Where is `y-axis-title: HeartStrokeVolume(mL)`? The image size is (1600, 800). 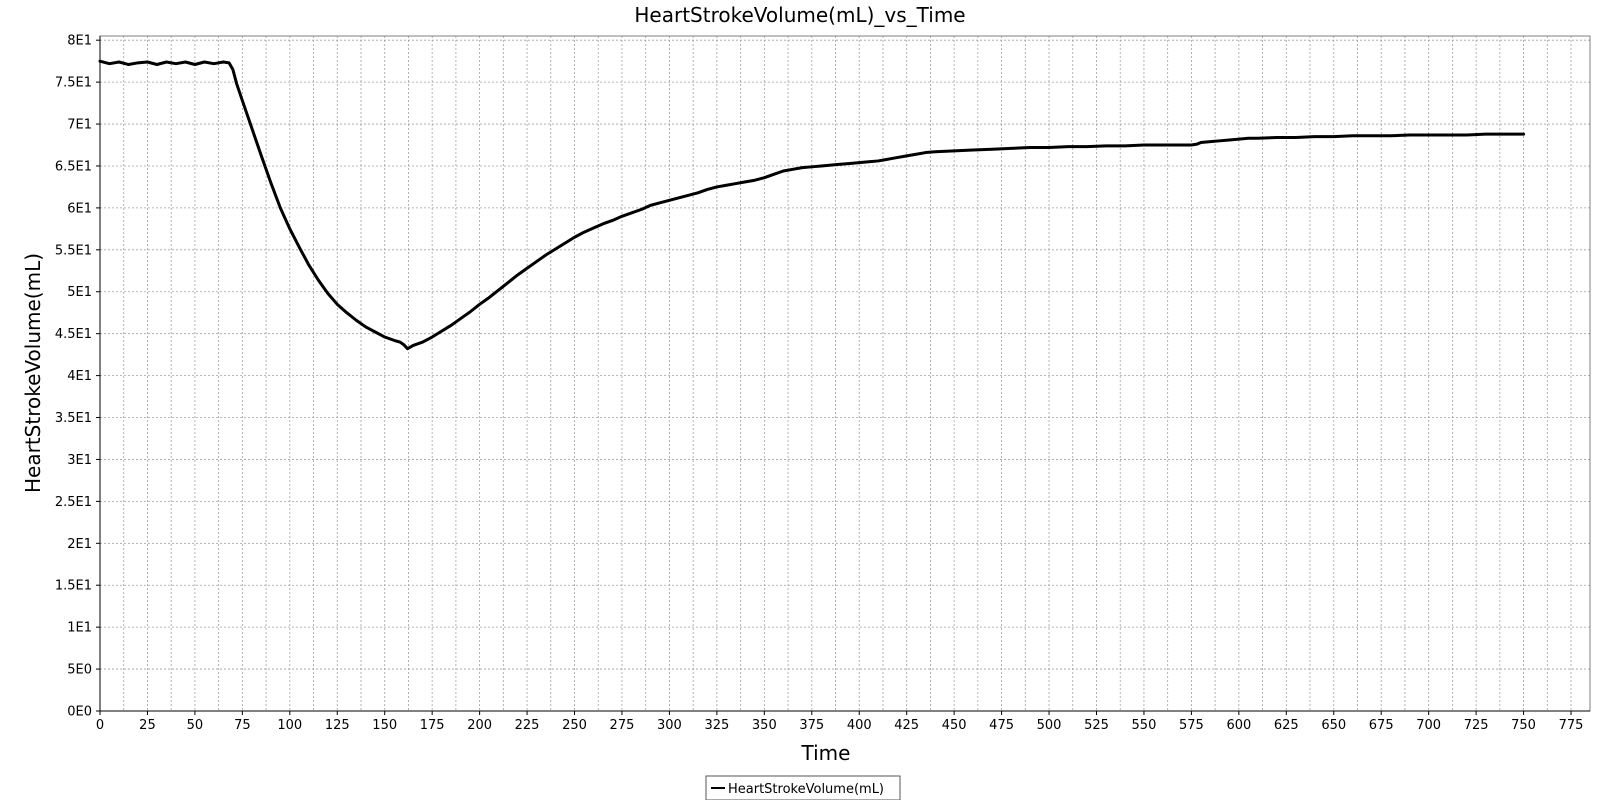
y-axis-title: HeartStrokeVolume(mL) is located at coordinates (33, 373).